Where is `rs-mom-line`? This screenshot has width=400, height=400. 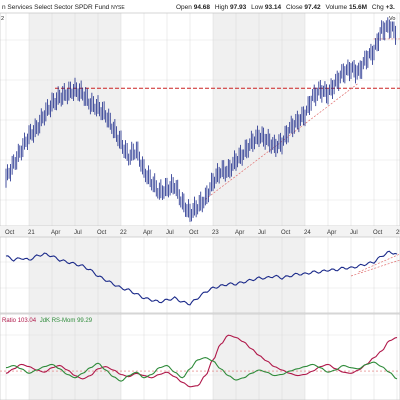
rs-mom-line is located at coordinates (201, 369).